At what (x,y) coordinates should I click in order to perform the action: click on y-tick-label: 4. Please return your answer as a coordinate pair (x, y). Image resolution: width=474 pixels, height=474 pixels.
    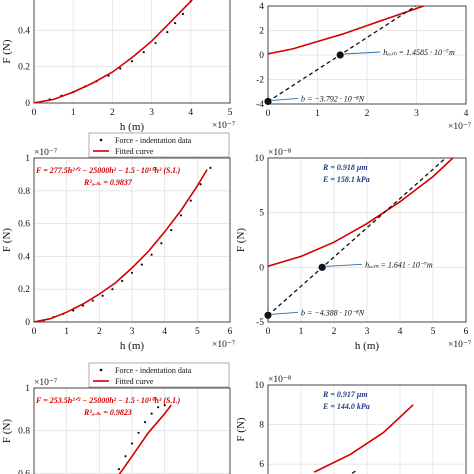
    Looking at the image, I should click on (261, 7).